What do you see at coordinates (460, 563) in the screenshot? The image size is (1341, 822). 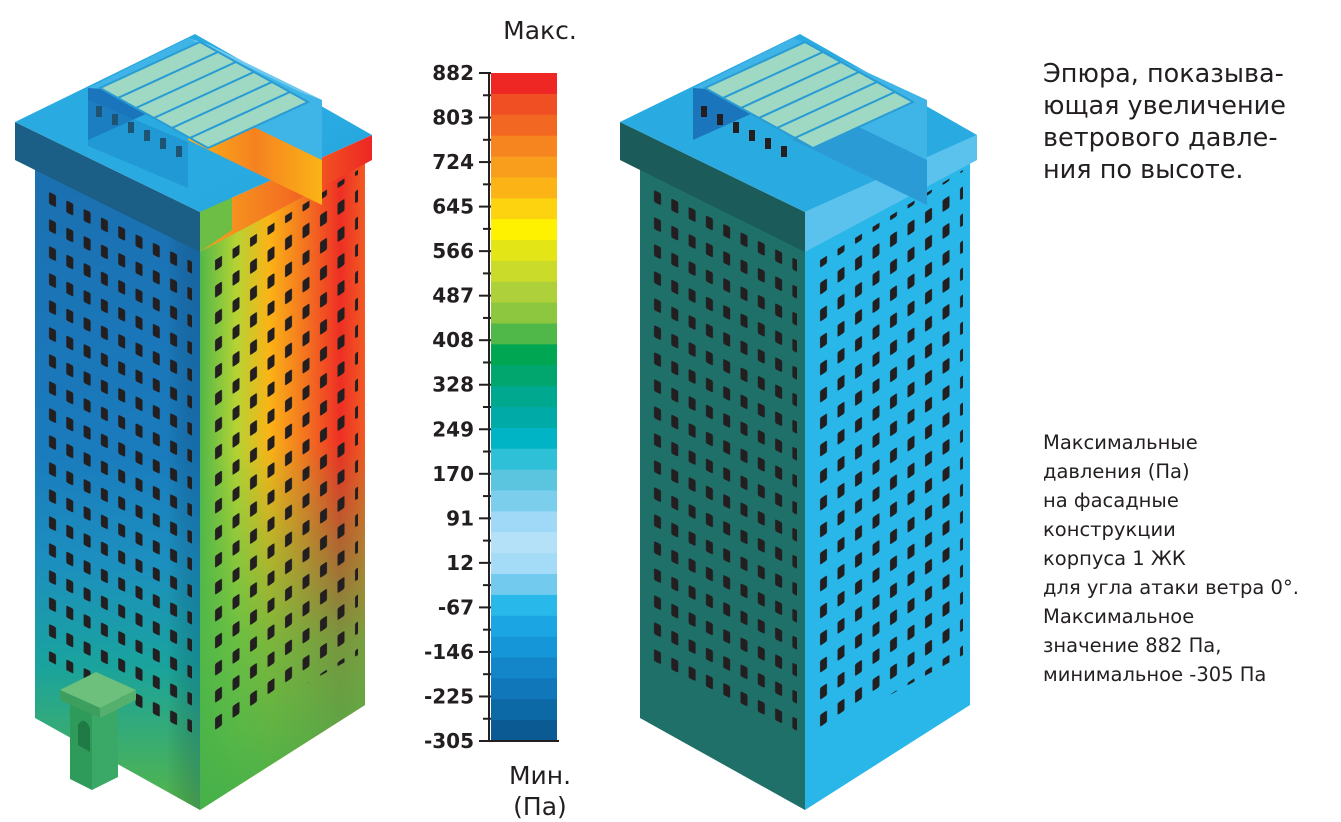 I see `scale-tick-label: 12` at bounding box center [460, 563].